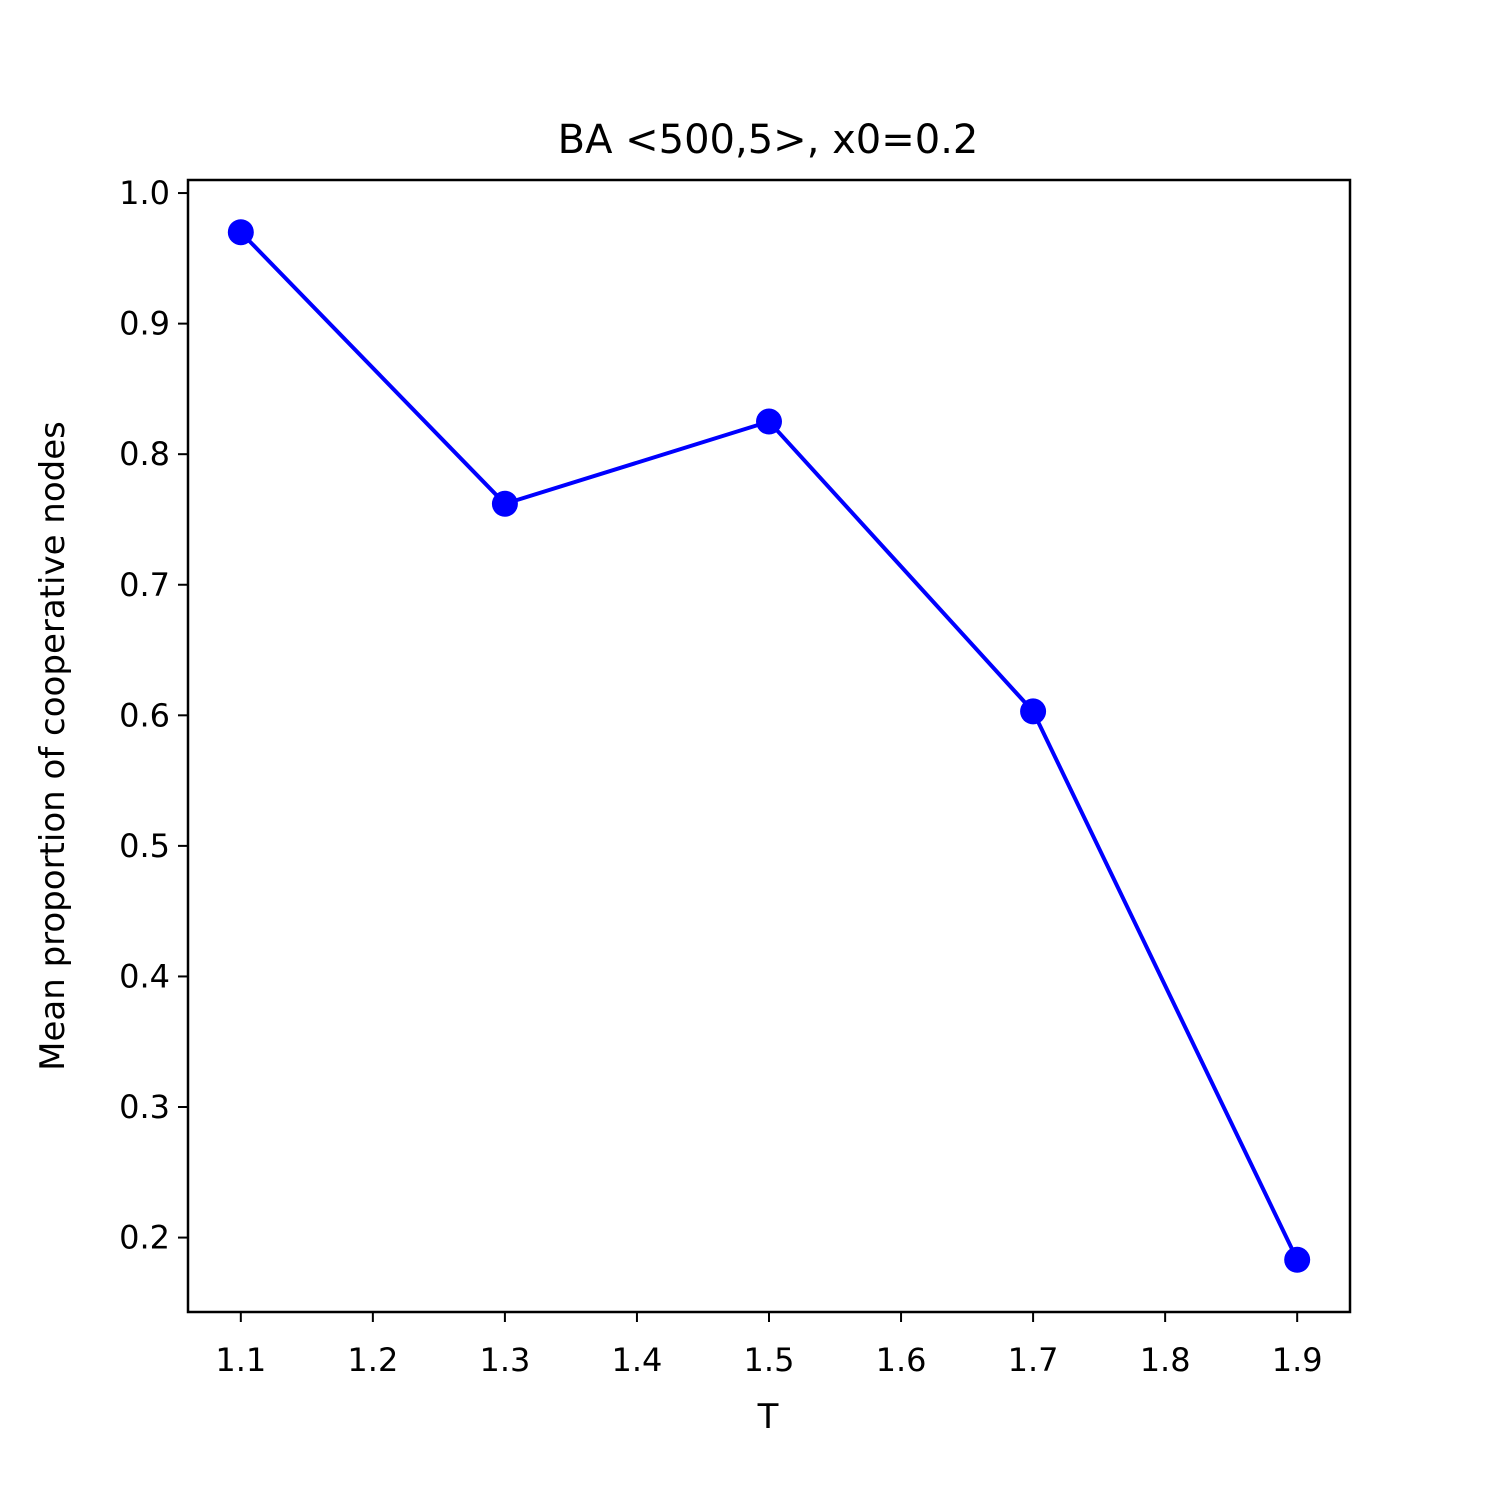 The image size is (1500, 1500). What do you see at coordinates (637, 1360) in the screenshot?
I see `x-tick-label: 1.4` at bounding box center [637, 1360].